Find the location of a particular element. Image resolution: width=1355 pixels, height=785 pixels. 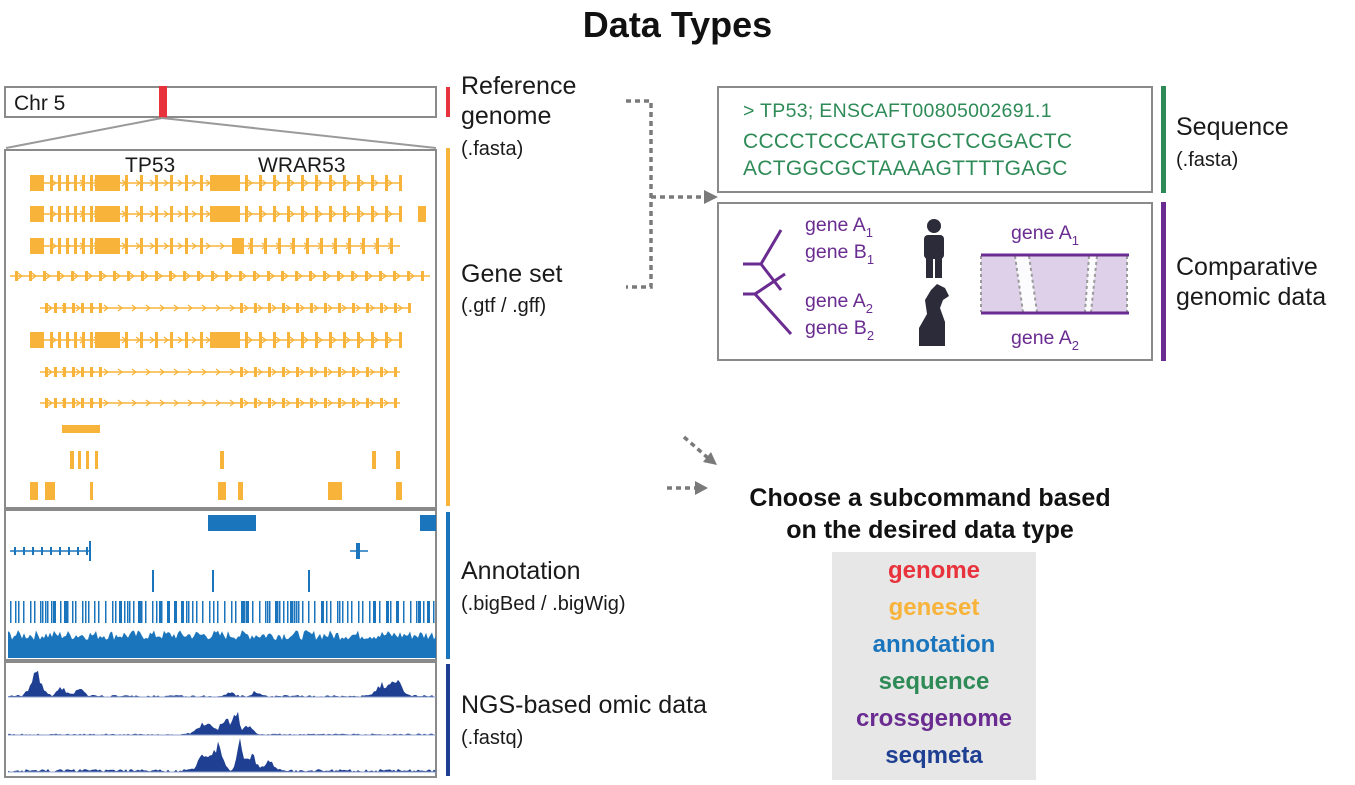

annotation-tick is located at coordinates (78, 551).